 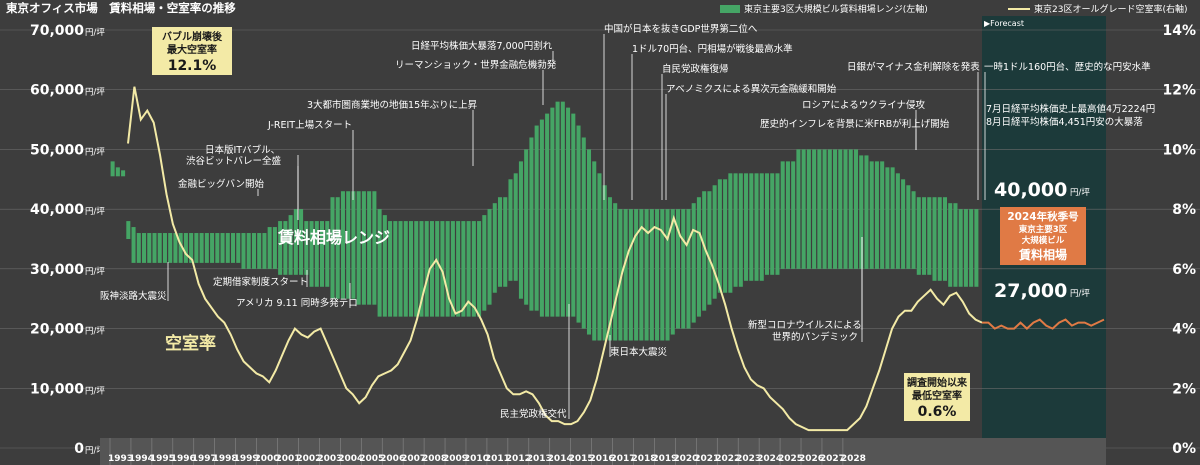 What do you see at coordinates (120, 459) in the screenshot?
I see `x-tick-label: 1993` at bounding box center [120, 459].